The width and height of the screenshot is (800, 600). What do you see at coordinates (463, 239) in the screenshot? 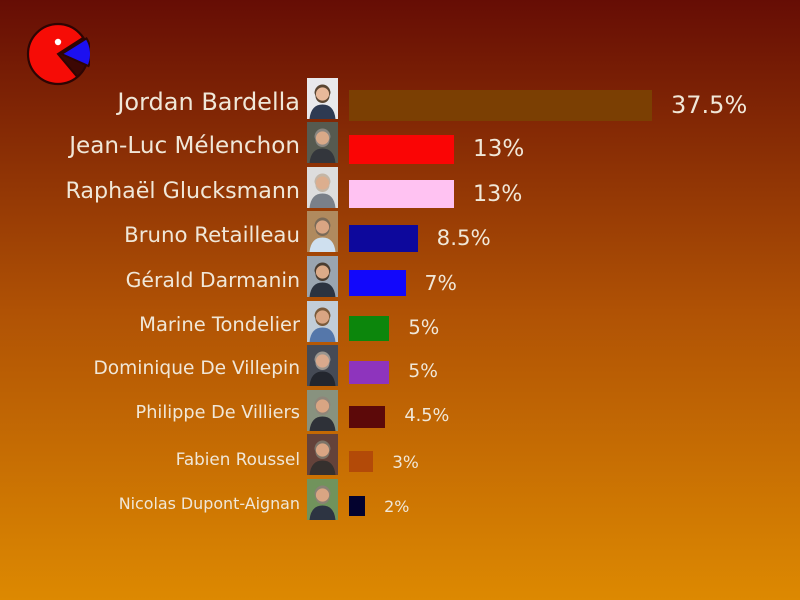
I see `value-label: 8.5%` at bounding box center [463, 239].